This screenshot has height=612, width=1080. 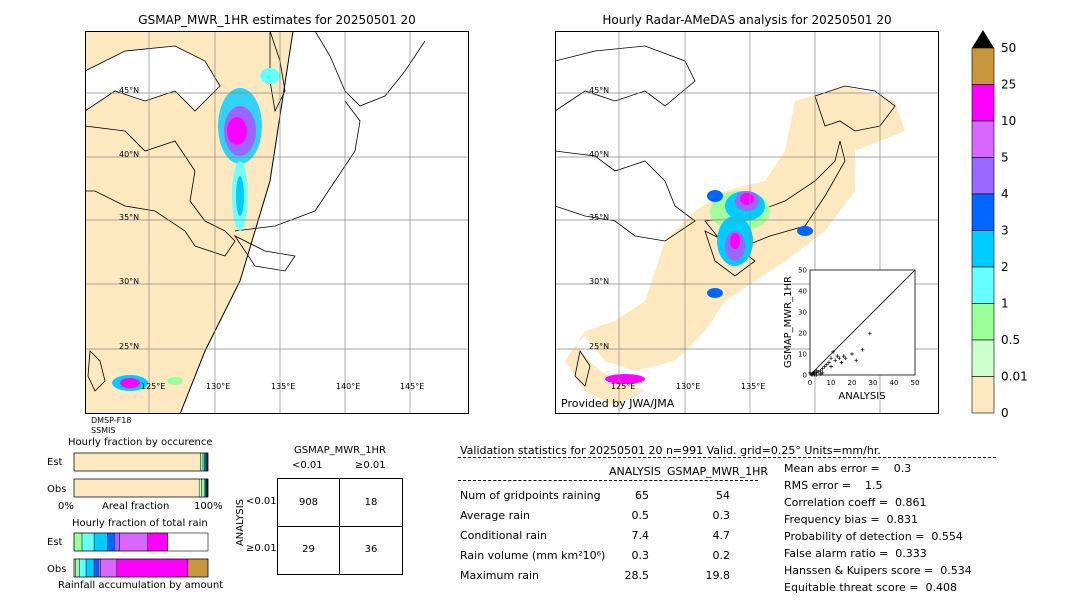 What do you see at coordinates (810, 383) in the screenshot?
I see `scatter-xtick: 0` at bounding box center [810, 383].